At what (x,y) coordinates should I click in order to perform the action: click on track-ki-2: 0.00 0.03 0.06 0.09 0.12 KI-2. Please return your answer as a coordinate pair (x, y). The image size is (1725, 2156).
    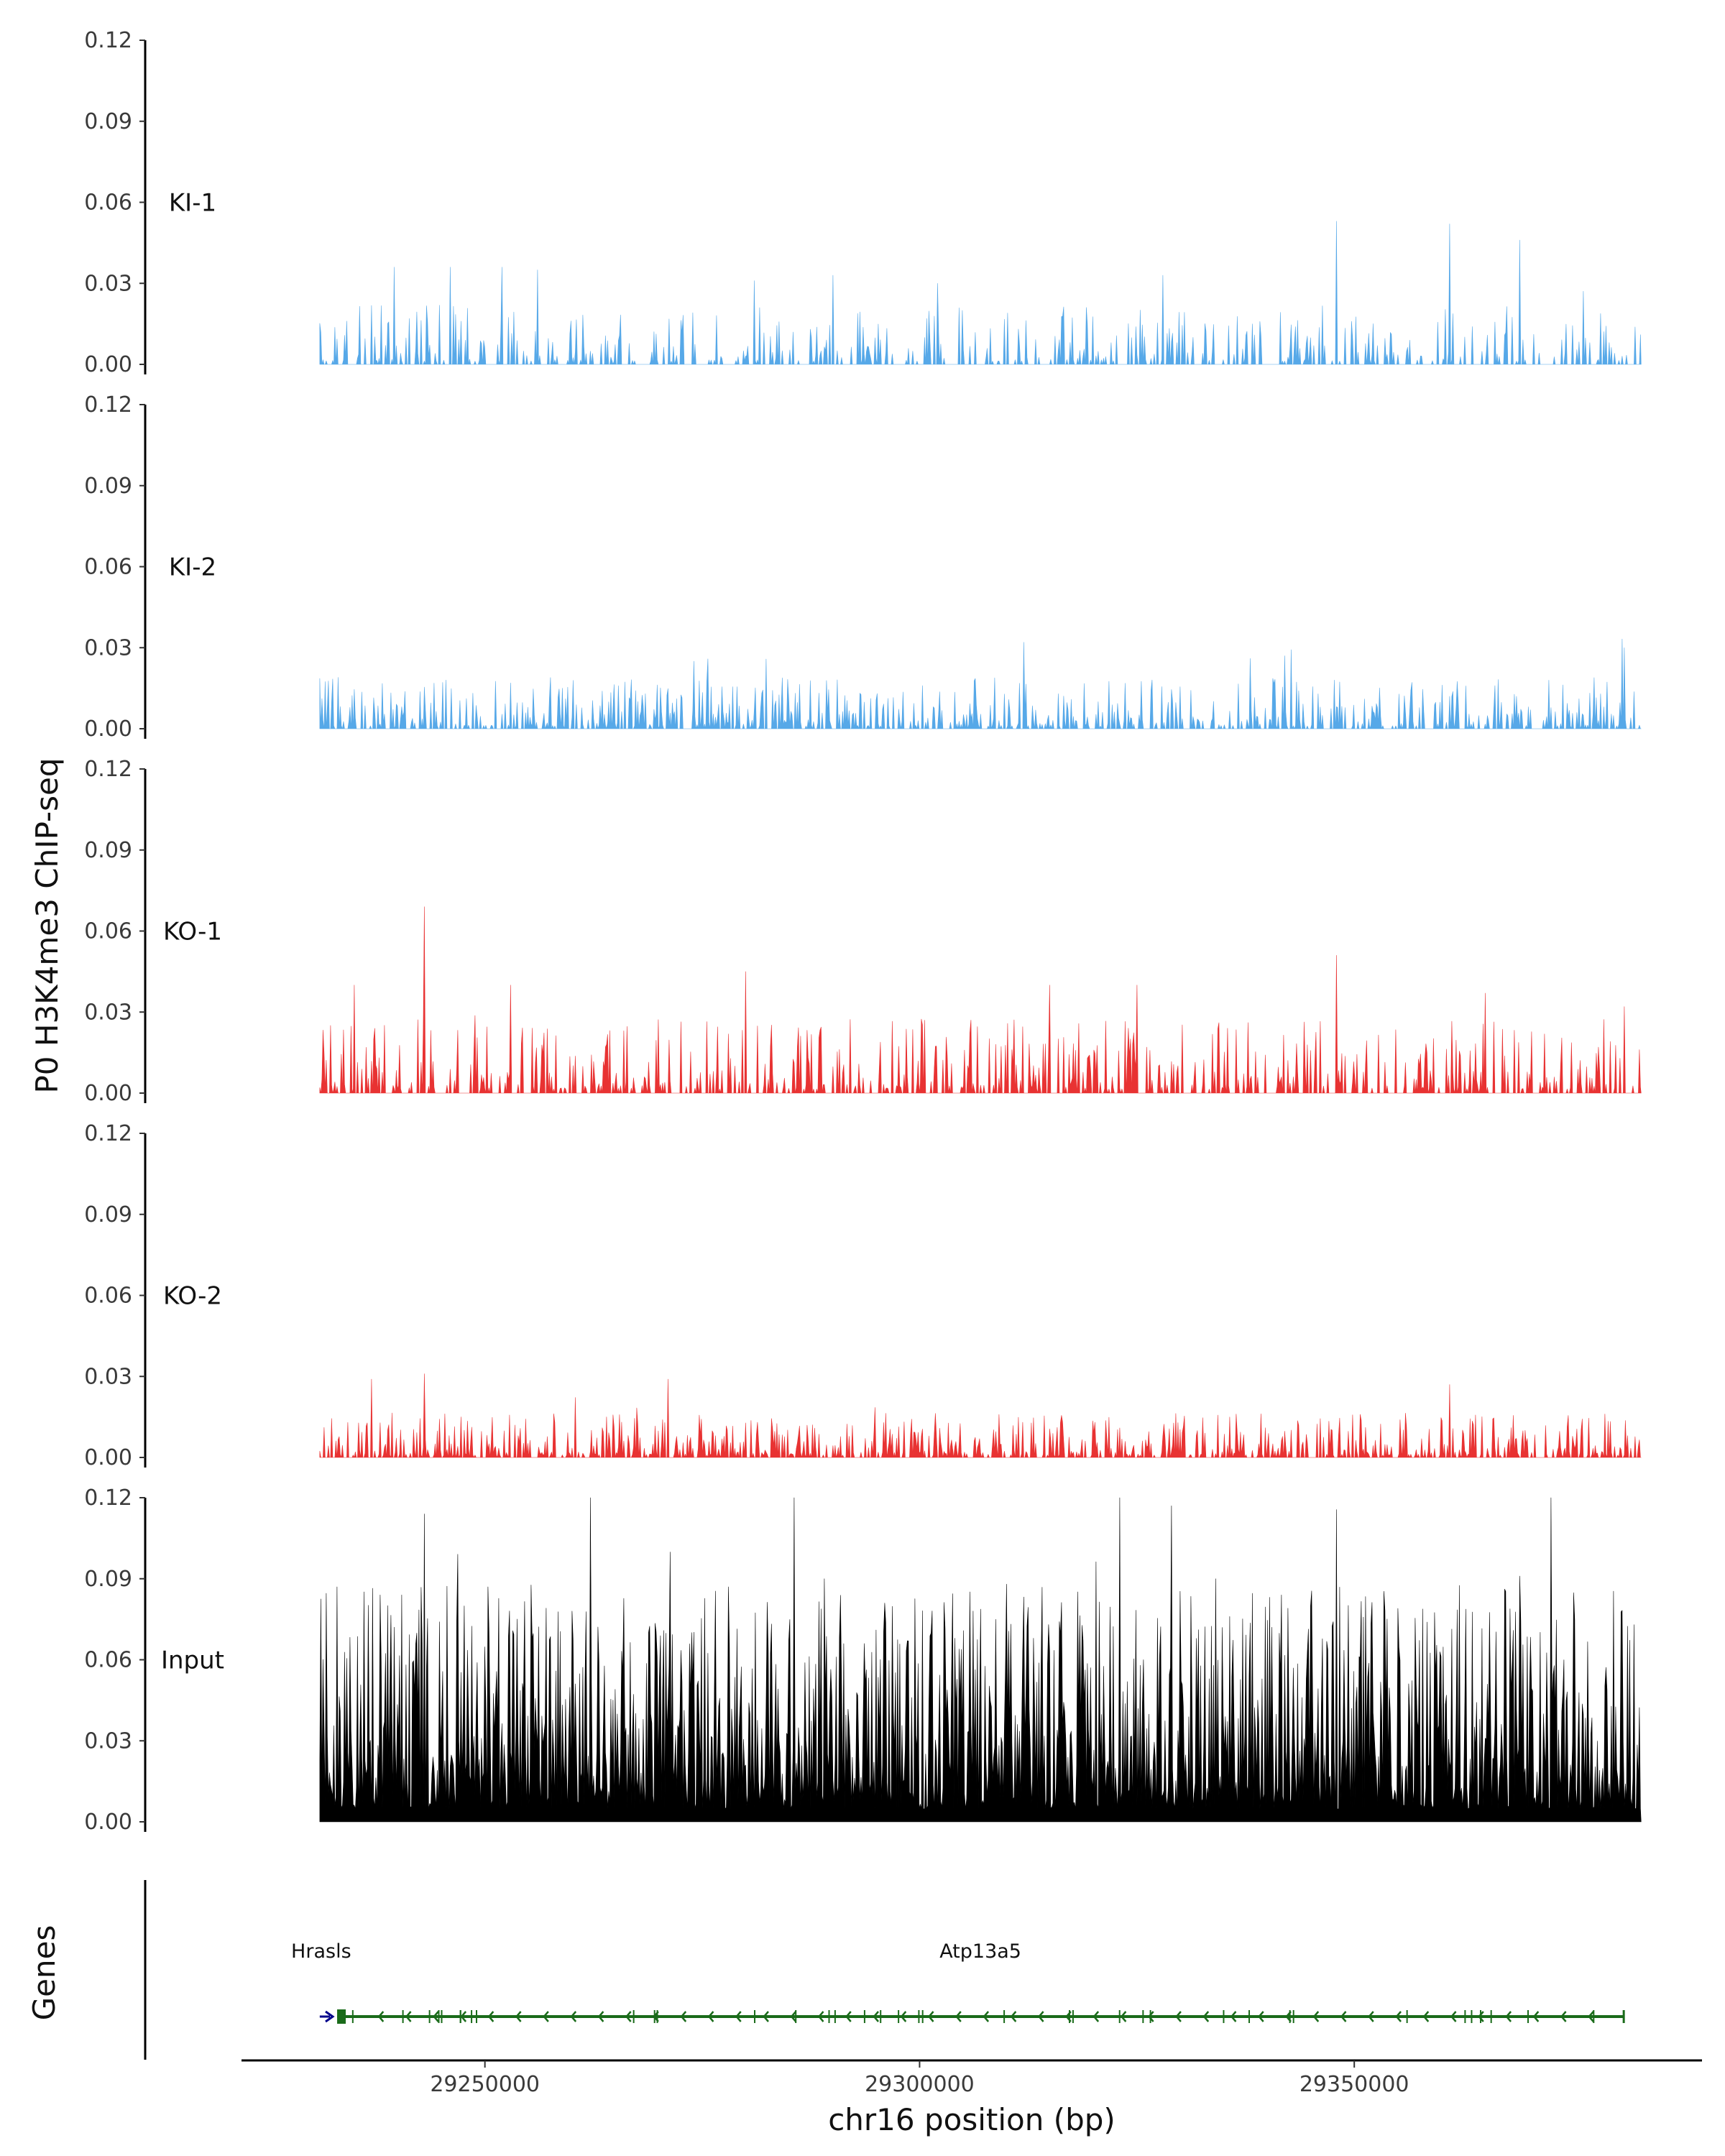
    Looking at the image, I should click on (863, 567).